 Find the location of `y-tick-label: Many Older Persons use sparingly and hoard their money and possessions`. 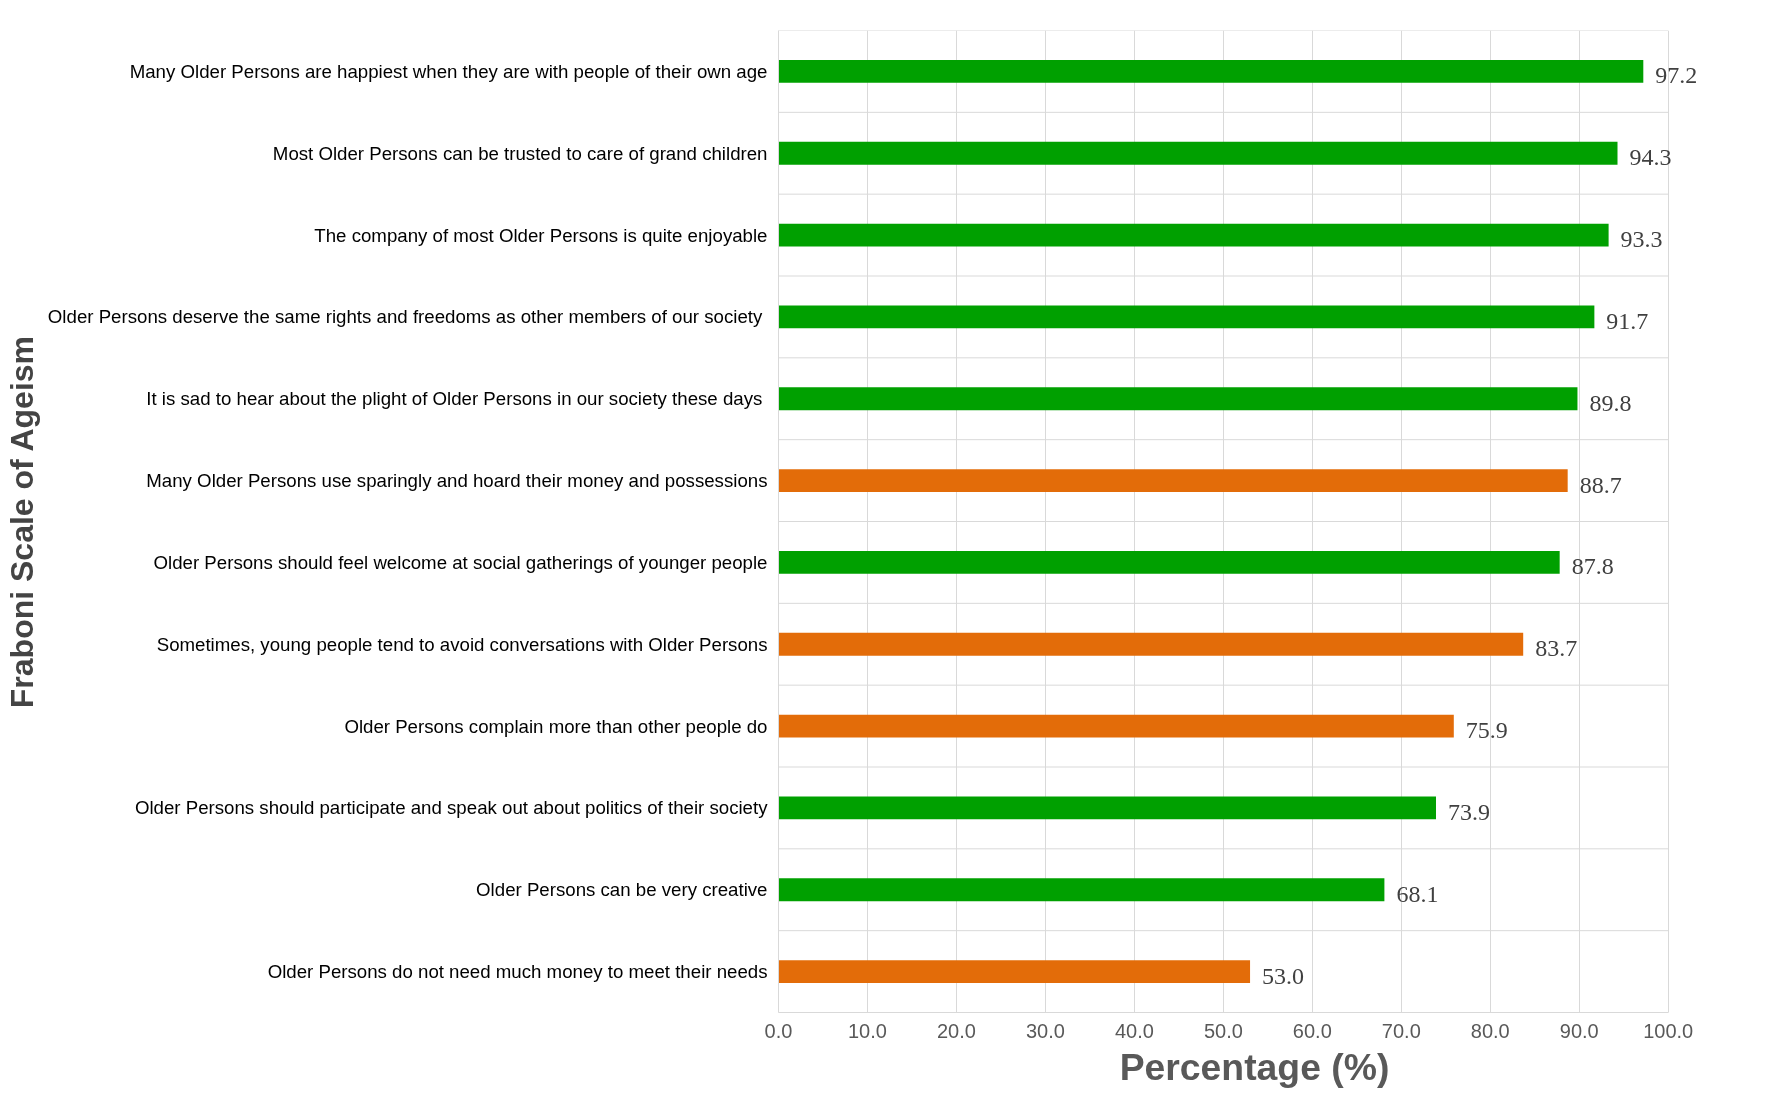

y-tick-label: Many Older Persons use sparingly and hoard their money and possessions is located at coordinates (457, 481).